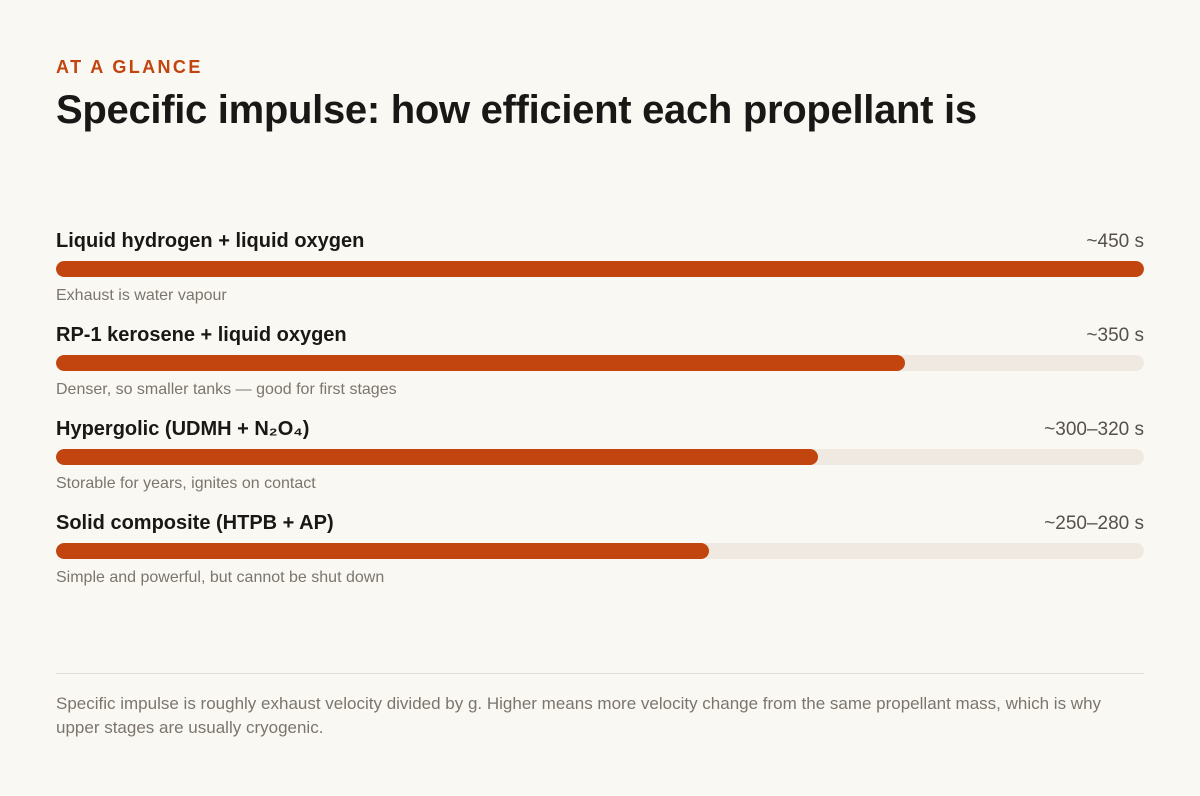  I want to click on bar-value-label: ~450 s, so click(1115, 241).